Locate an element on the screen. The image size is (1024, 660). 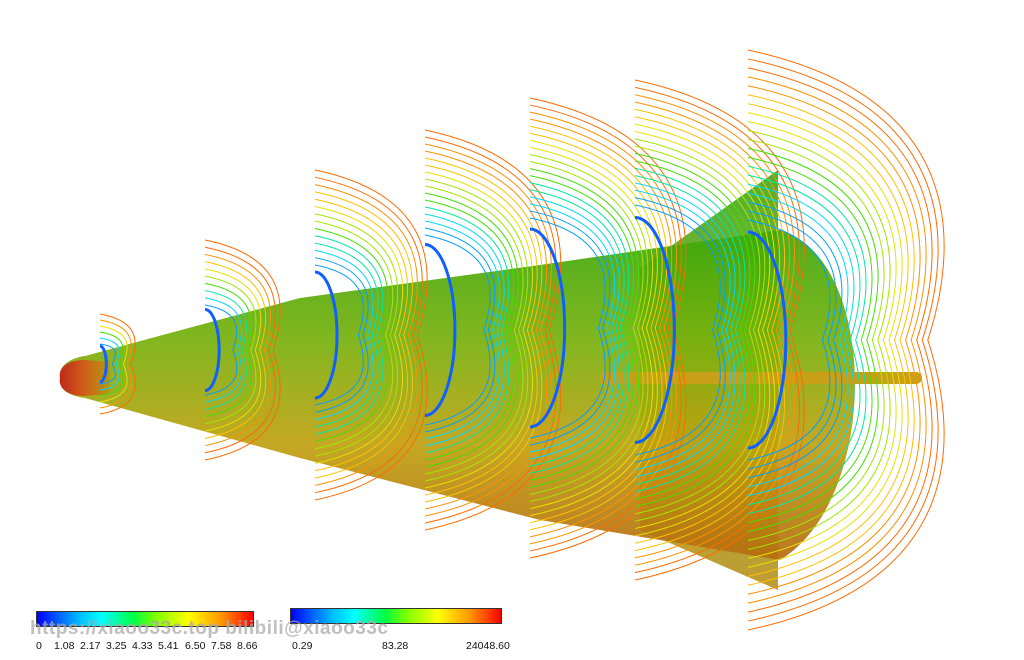
legend1-tick: 5.41 is located at coordinates (168, 646).